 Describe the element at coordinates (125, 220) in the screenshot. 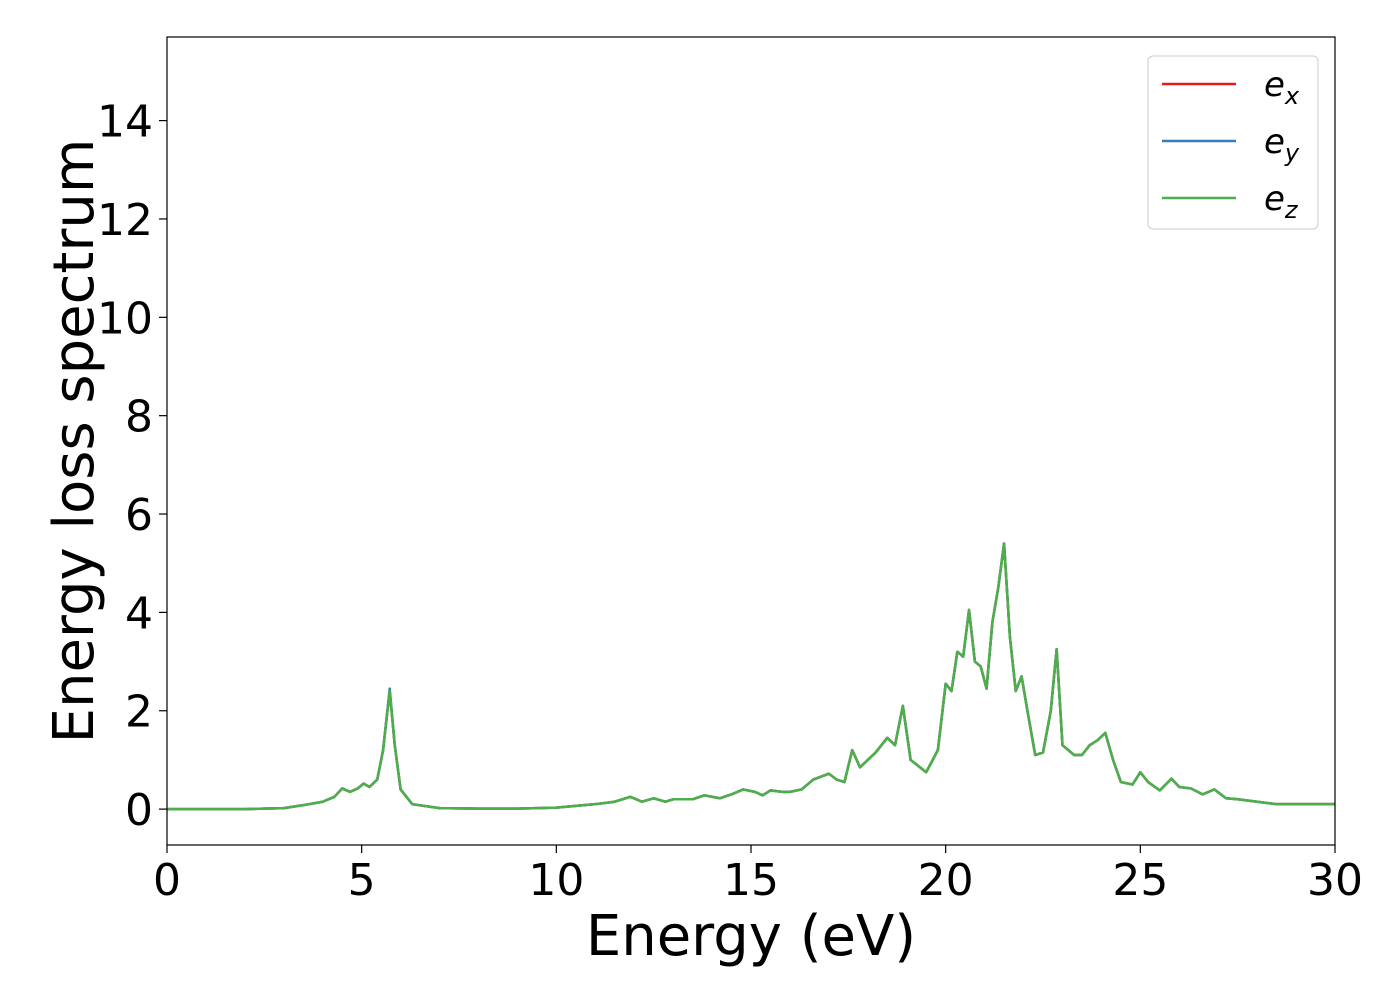

I see `y-tick-label: 12` at that location.